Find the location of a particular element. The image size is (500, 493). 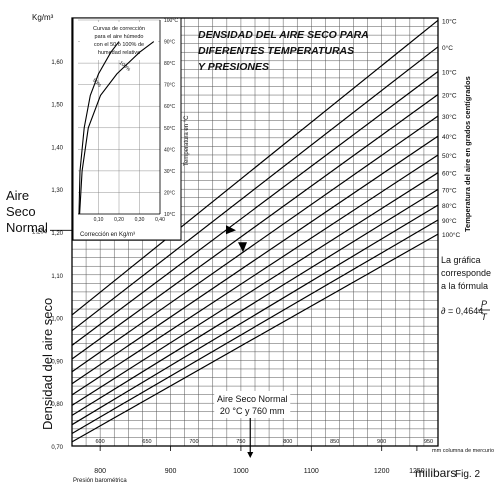

series-label: 70°C is located at coordinates (449, 190).